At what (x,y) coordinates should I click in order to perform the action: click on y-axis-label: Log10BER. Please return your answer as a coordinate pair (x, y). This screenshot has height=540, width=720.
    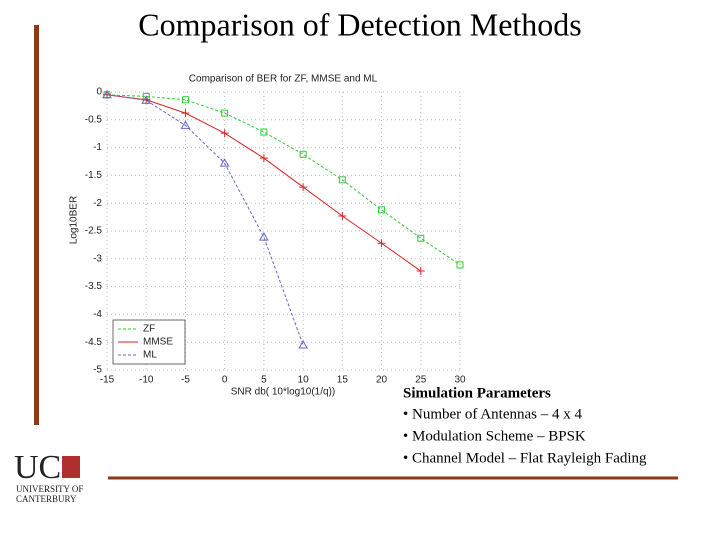
    Looking at the image, I should click on (74, 220).